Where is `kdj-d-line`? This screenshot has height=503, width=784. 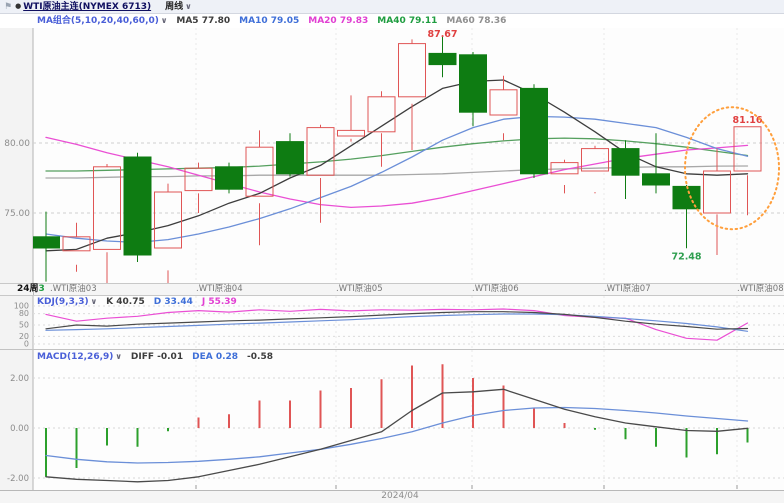 kdj-d-line is located at coordinates (397, 322).